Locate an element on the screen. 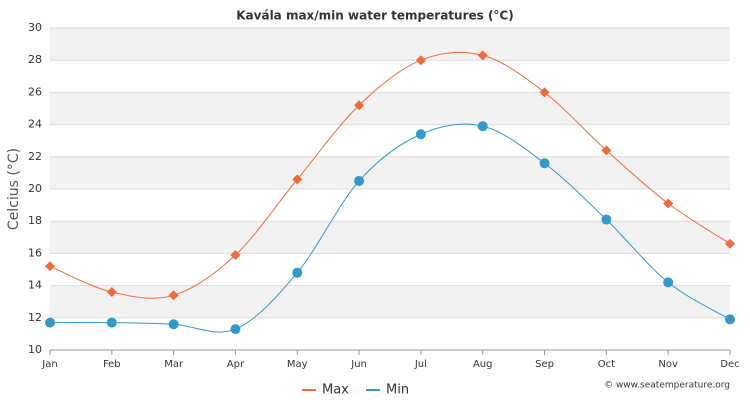  y-tick-label: 20 is located at coordinates (35, 188).